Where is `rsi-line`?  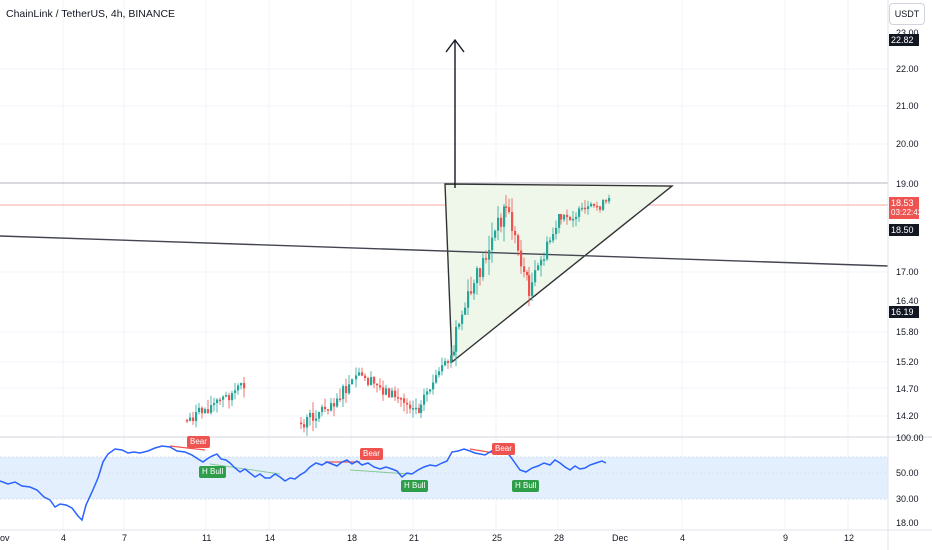 rsi-line is located at coordinates (303, 483).